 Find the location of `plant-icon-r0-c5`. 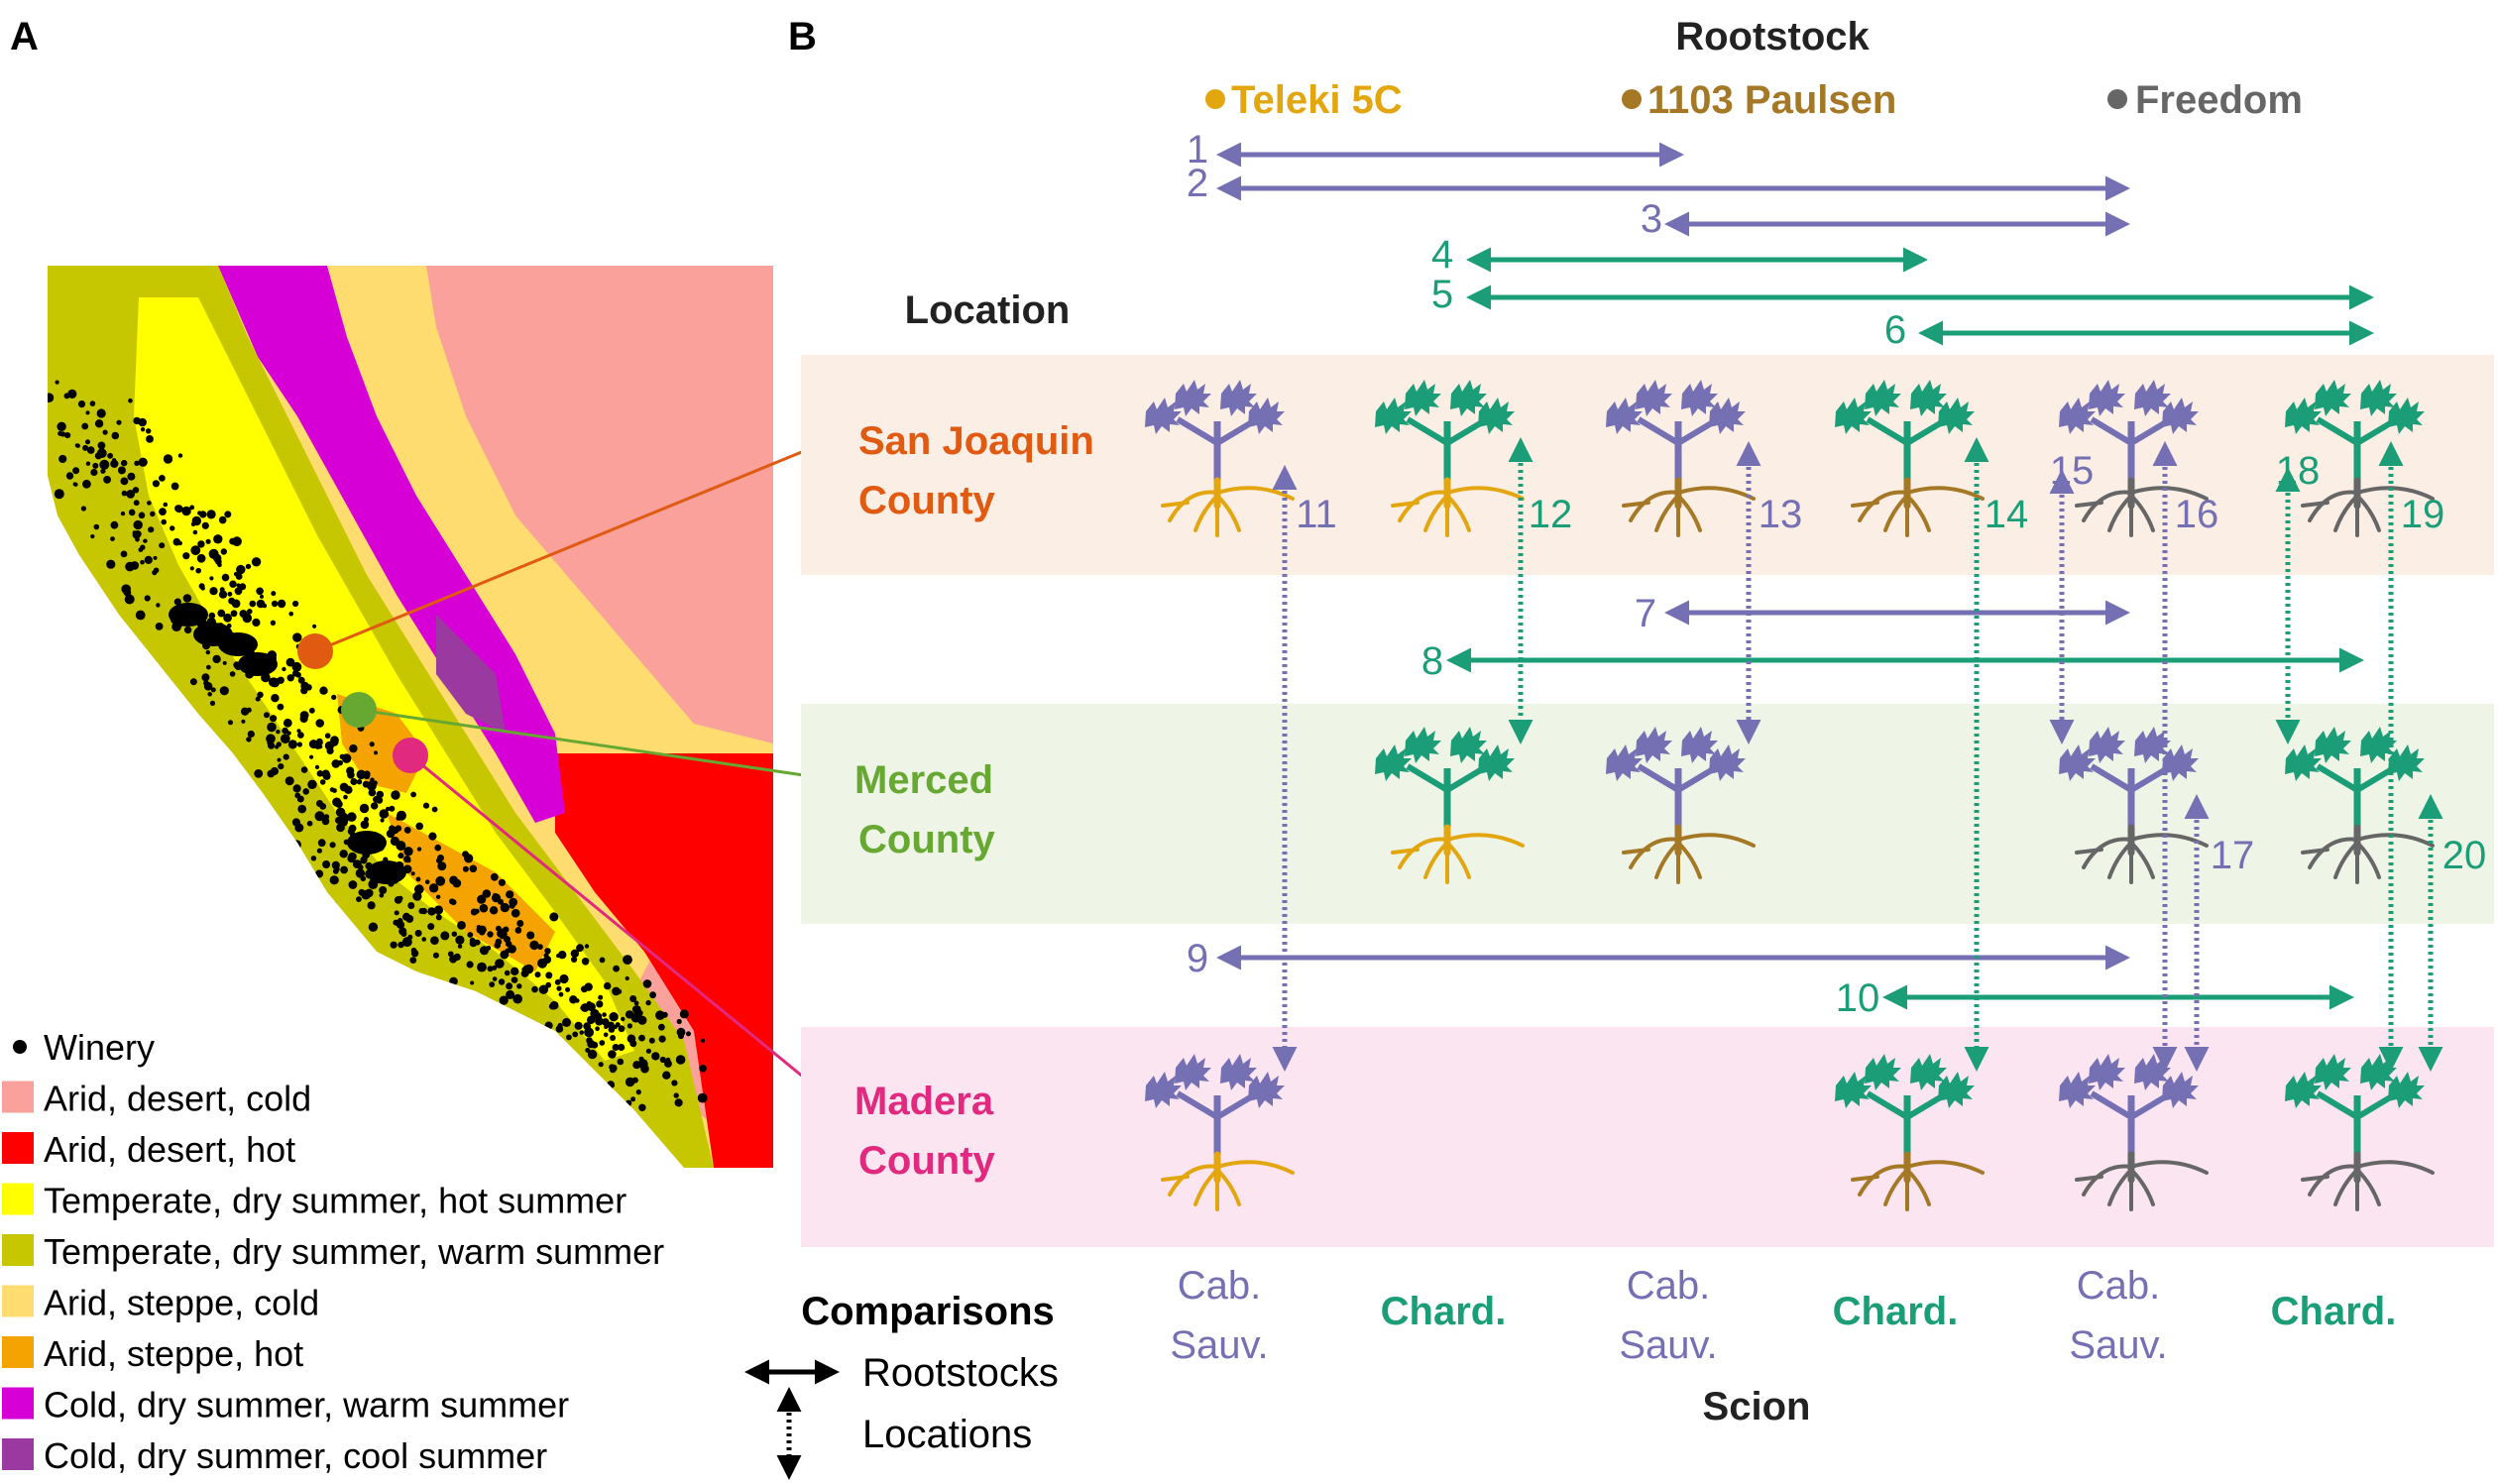

plant-icon-r0-c5 is located at coordinates (2360, 458).